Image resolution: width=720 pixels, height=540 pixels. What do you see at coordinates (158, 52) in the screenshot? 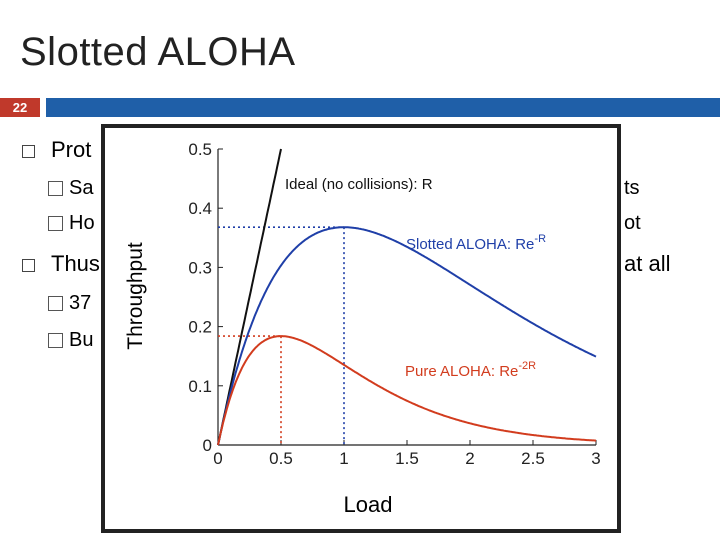
I see `slide-title: Slotted ALOHA` at bounding box center [158, 52].